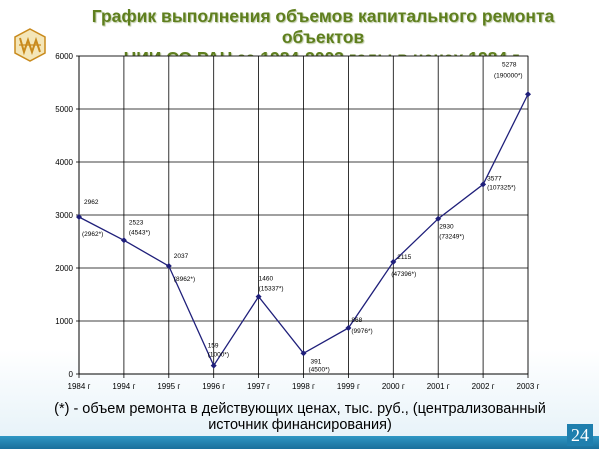  I want to click on data-label-value: 3577, so click(494, 178).